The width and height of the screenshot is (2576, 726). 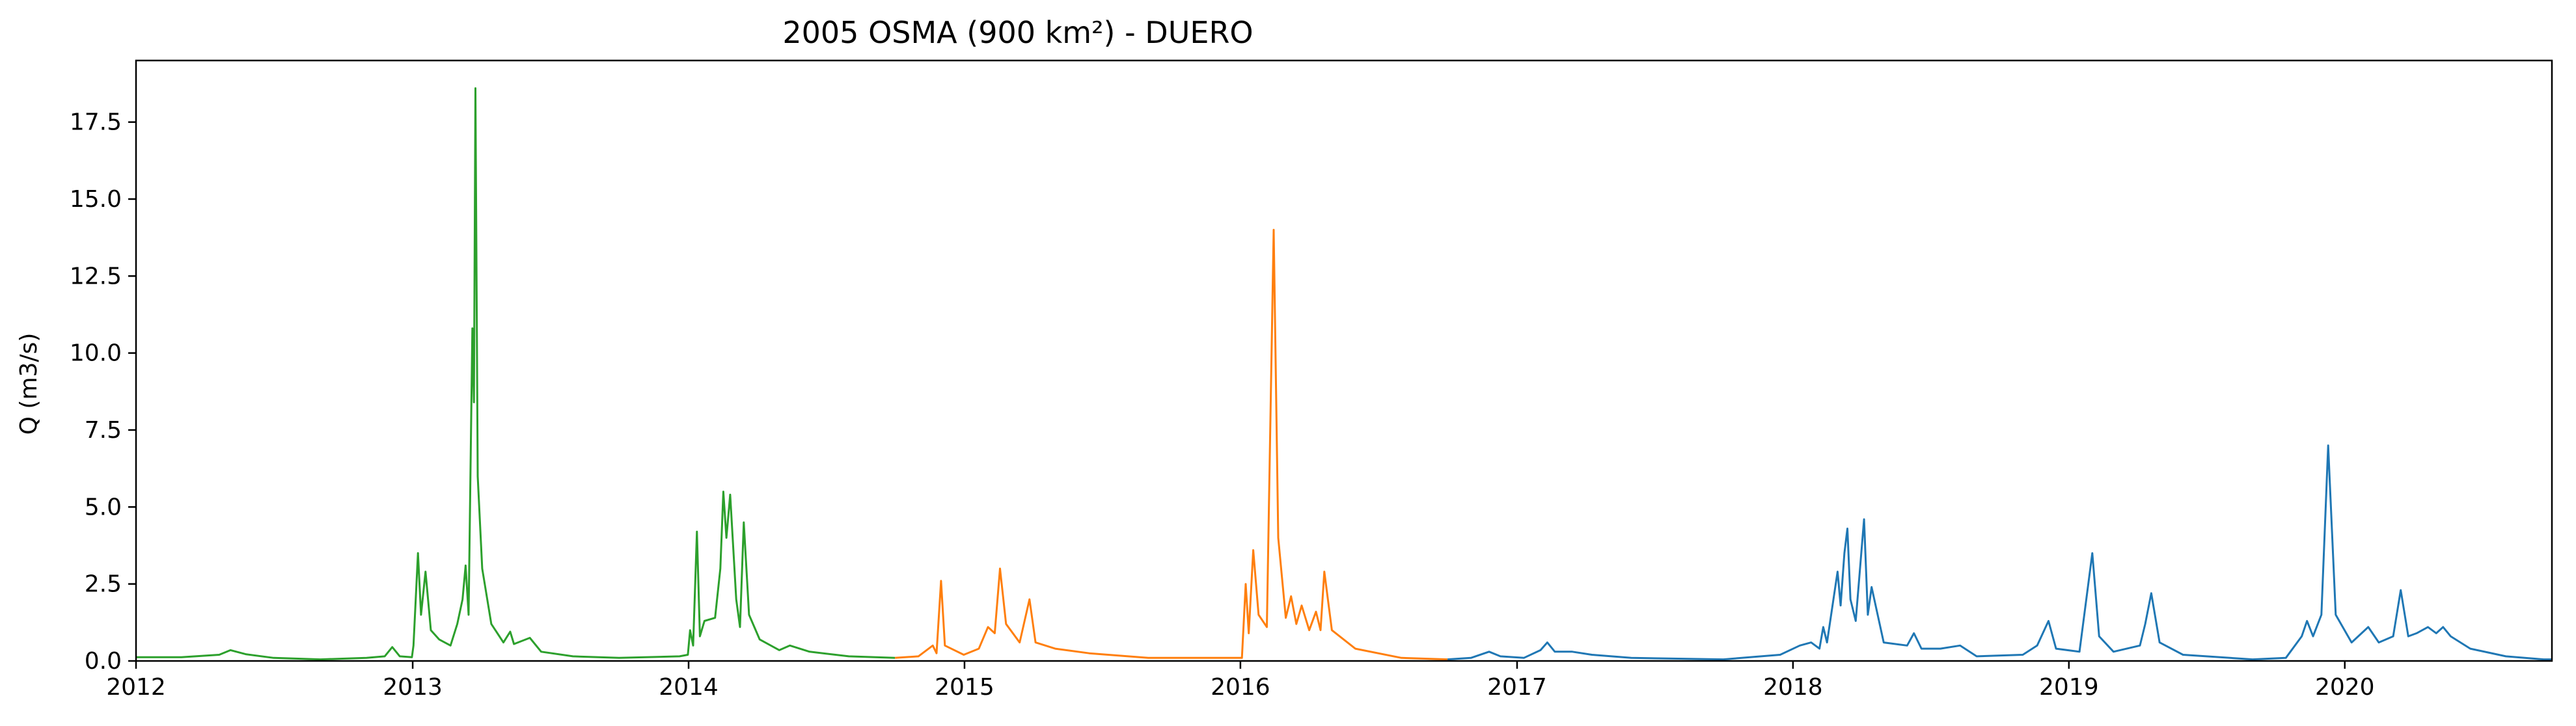 I want to click on y-axis-label: Q (m3/s), so click(x=29, y=384).